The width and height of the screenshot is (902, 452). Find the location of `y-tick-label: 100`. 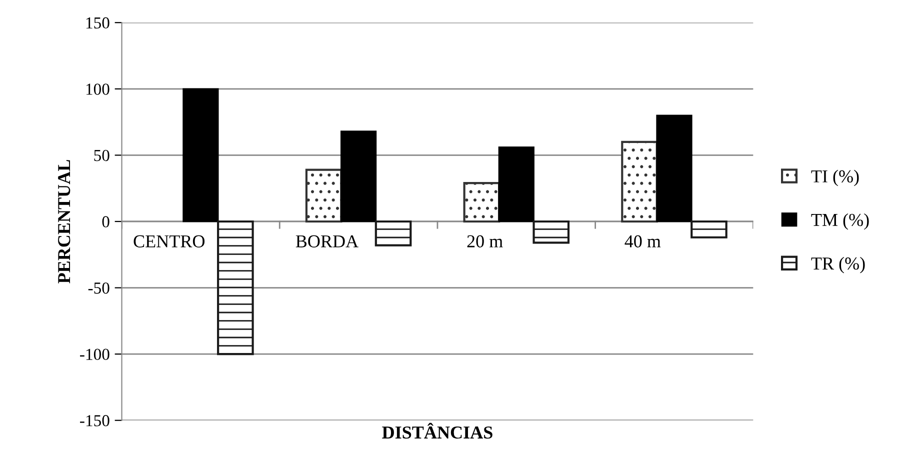

y-tick-label: 100 is located at coordinates (98, 89).